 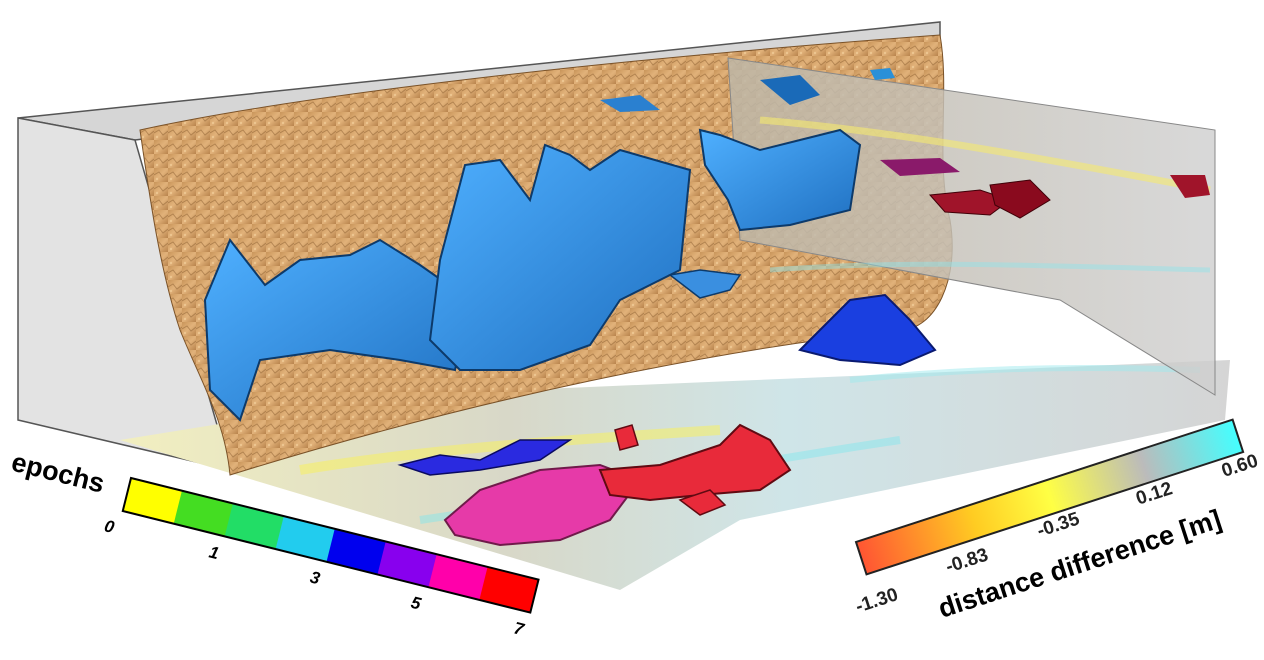 I want to click on epochs-legend: epochs 0 1 3 5 7, so click(x=274, y=543).